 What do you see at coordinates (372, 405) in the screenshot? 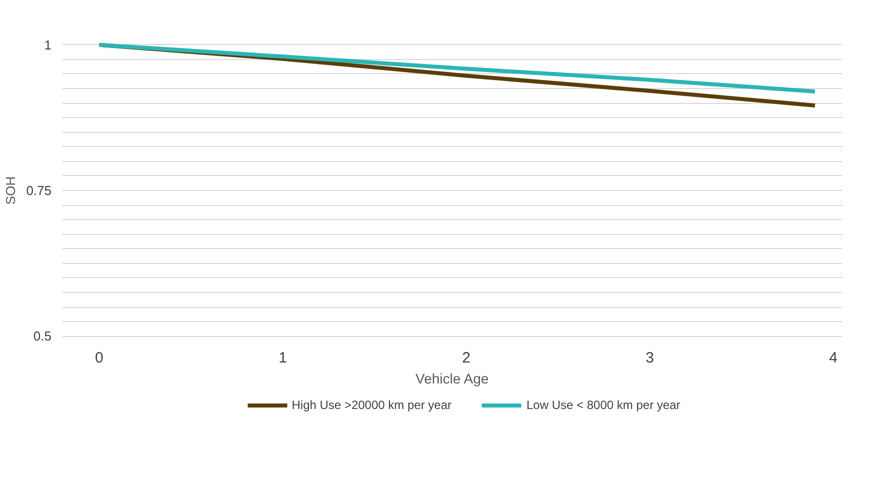
I see `legend-label: High Use >20000 km per year` at bounding box center [372, 405].